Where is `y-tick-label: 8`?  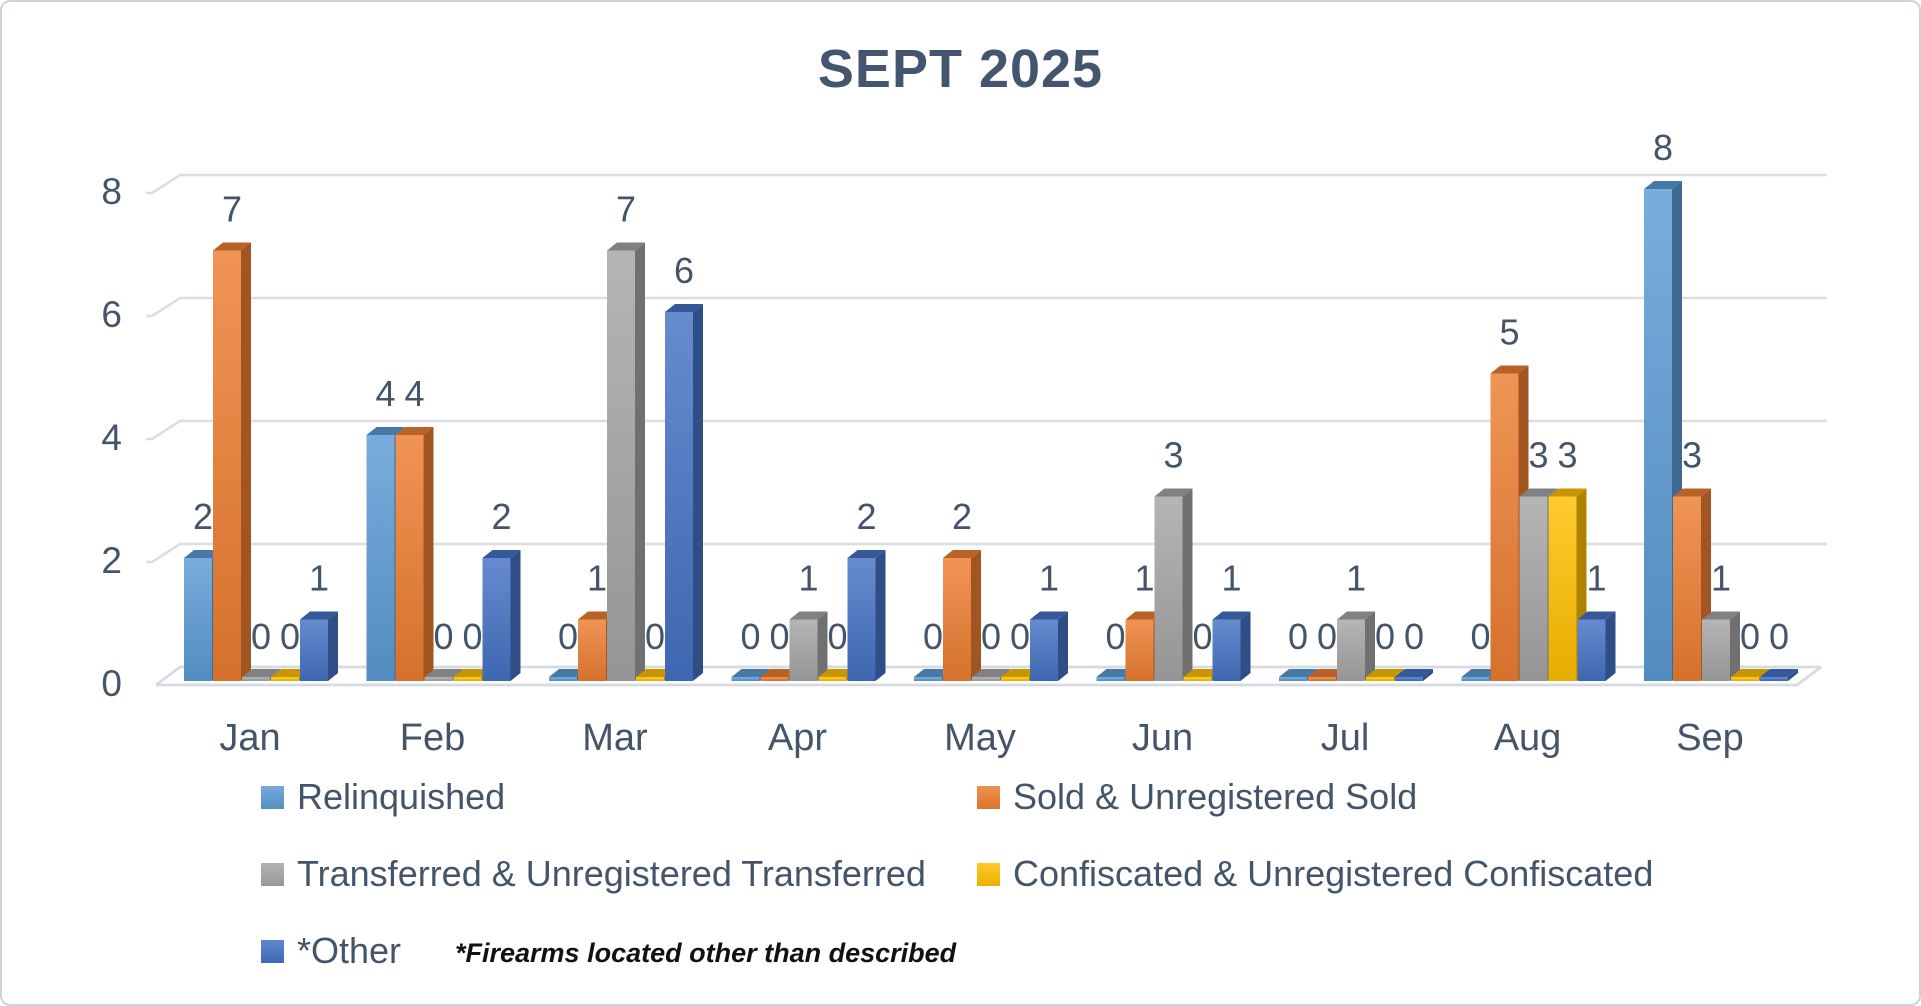 y-tick-label: 8 is located at coordinates (111, 191).